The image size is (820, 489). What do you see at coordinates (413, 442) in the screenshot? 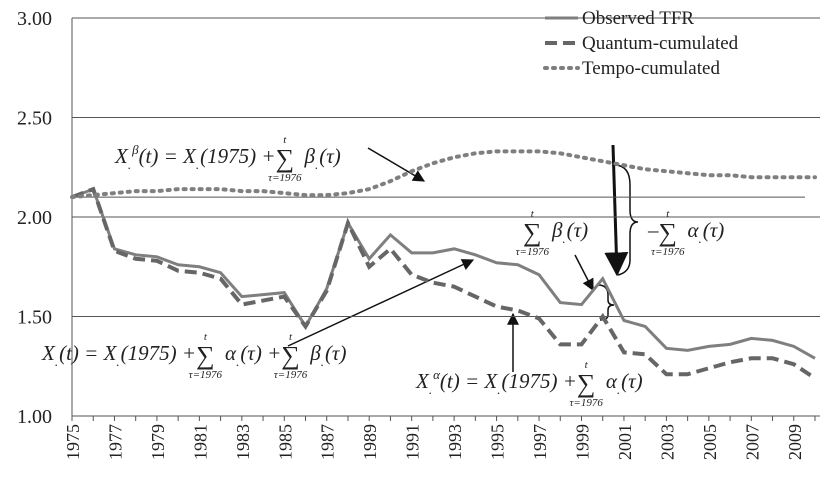
I see `x-tick-label: 1991` at bounding box center [413, 442].